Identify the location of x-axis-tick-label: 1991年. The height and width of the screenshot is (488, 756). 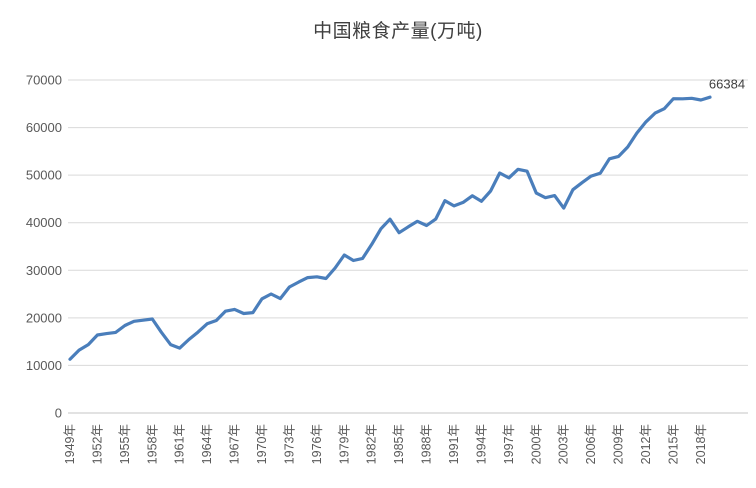
(454, 444).